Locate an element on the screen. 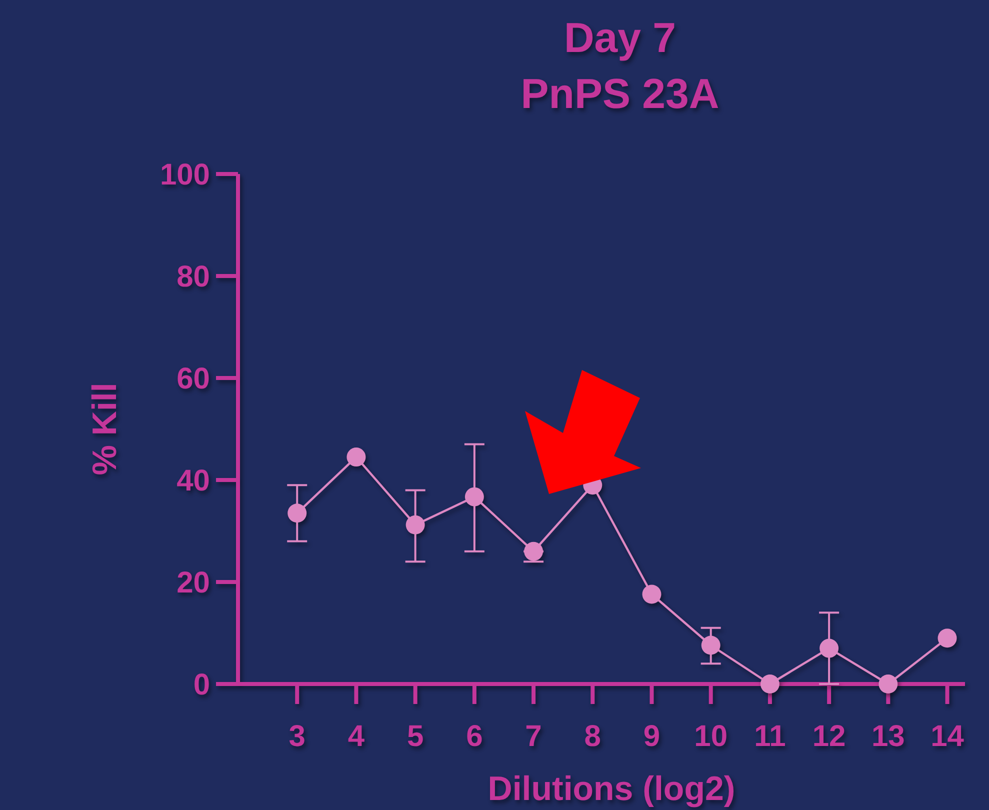 This screenshot has height=810, width=989. x-tick-label: 11 is located at coordinates (770, 736).